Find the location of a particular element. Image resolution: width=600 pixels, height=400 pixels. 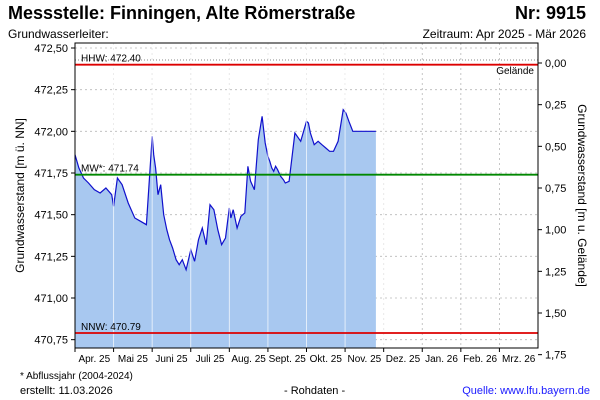

created-date: erstellt: 11.03.2026 is located at coordinates (66, 391).